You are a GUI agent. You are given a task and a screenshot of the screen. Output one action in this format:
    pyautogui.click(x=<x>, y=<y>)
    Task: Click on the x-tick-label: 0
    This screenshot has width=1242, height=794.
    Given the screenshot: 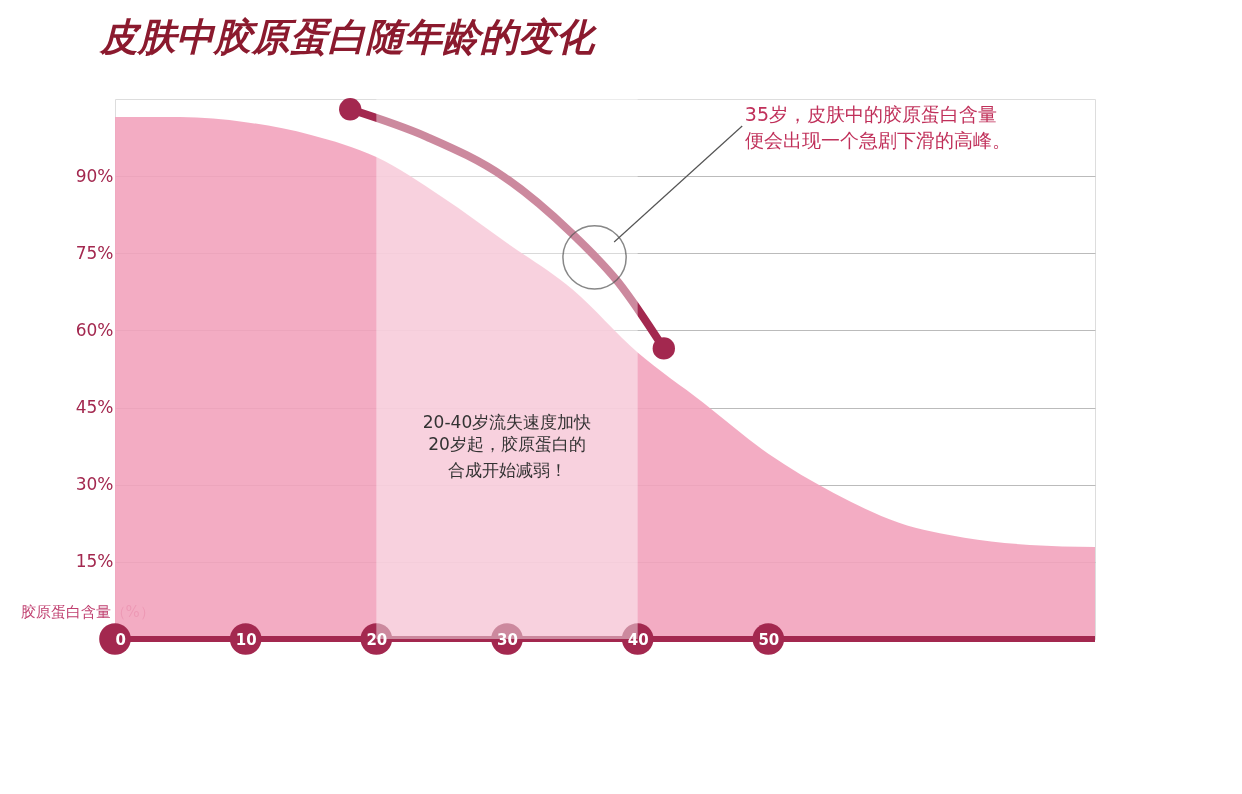 What is the action you would take?
    pyautogui.click(x=120, y=639)
    